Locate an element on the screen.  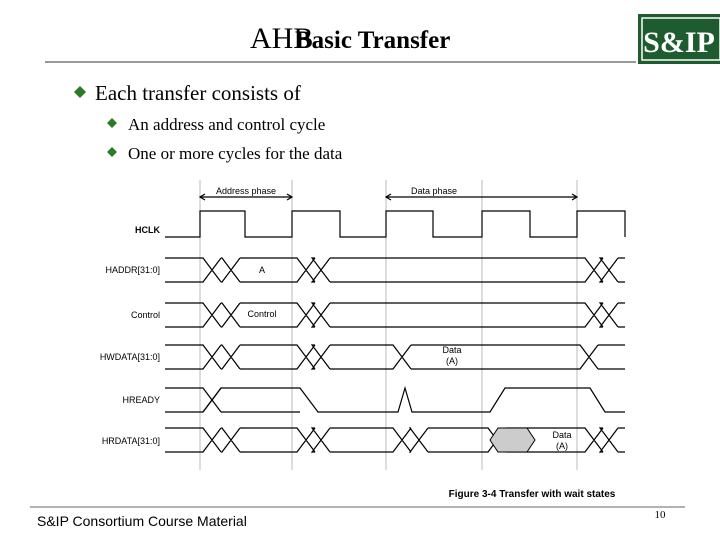
logo-text: S&IP is located at coordinates (679, 42).